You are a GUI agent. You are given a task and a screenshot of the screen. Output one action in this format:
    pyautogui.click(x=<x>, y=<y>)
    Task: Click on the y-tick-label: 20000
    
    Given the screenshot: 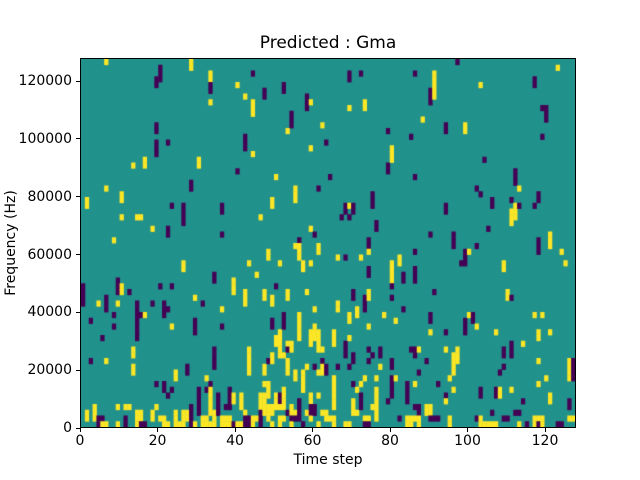 What is the action you would take?
    pyautogui.click(x=49, y=370)
    